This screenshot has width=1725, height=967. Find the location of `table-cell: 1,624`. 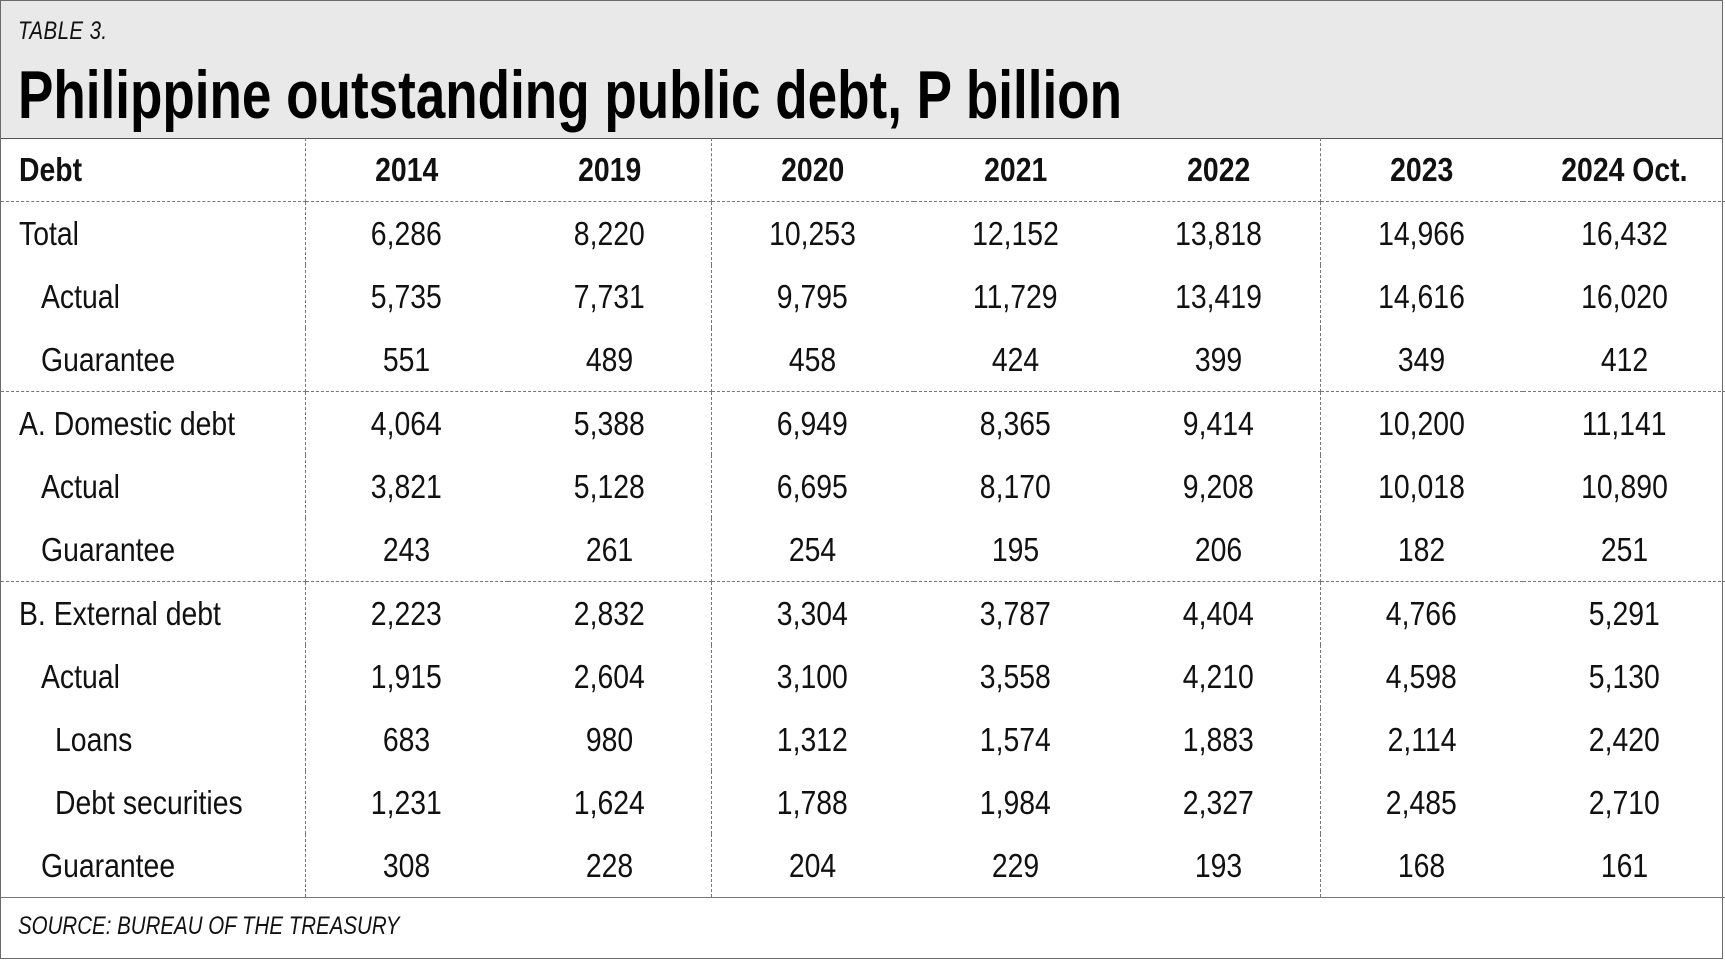

table-cell: 1,624 is located at coordinates (610, 802).